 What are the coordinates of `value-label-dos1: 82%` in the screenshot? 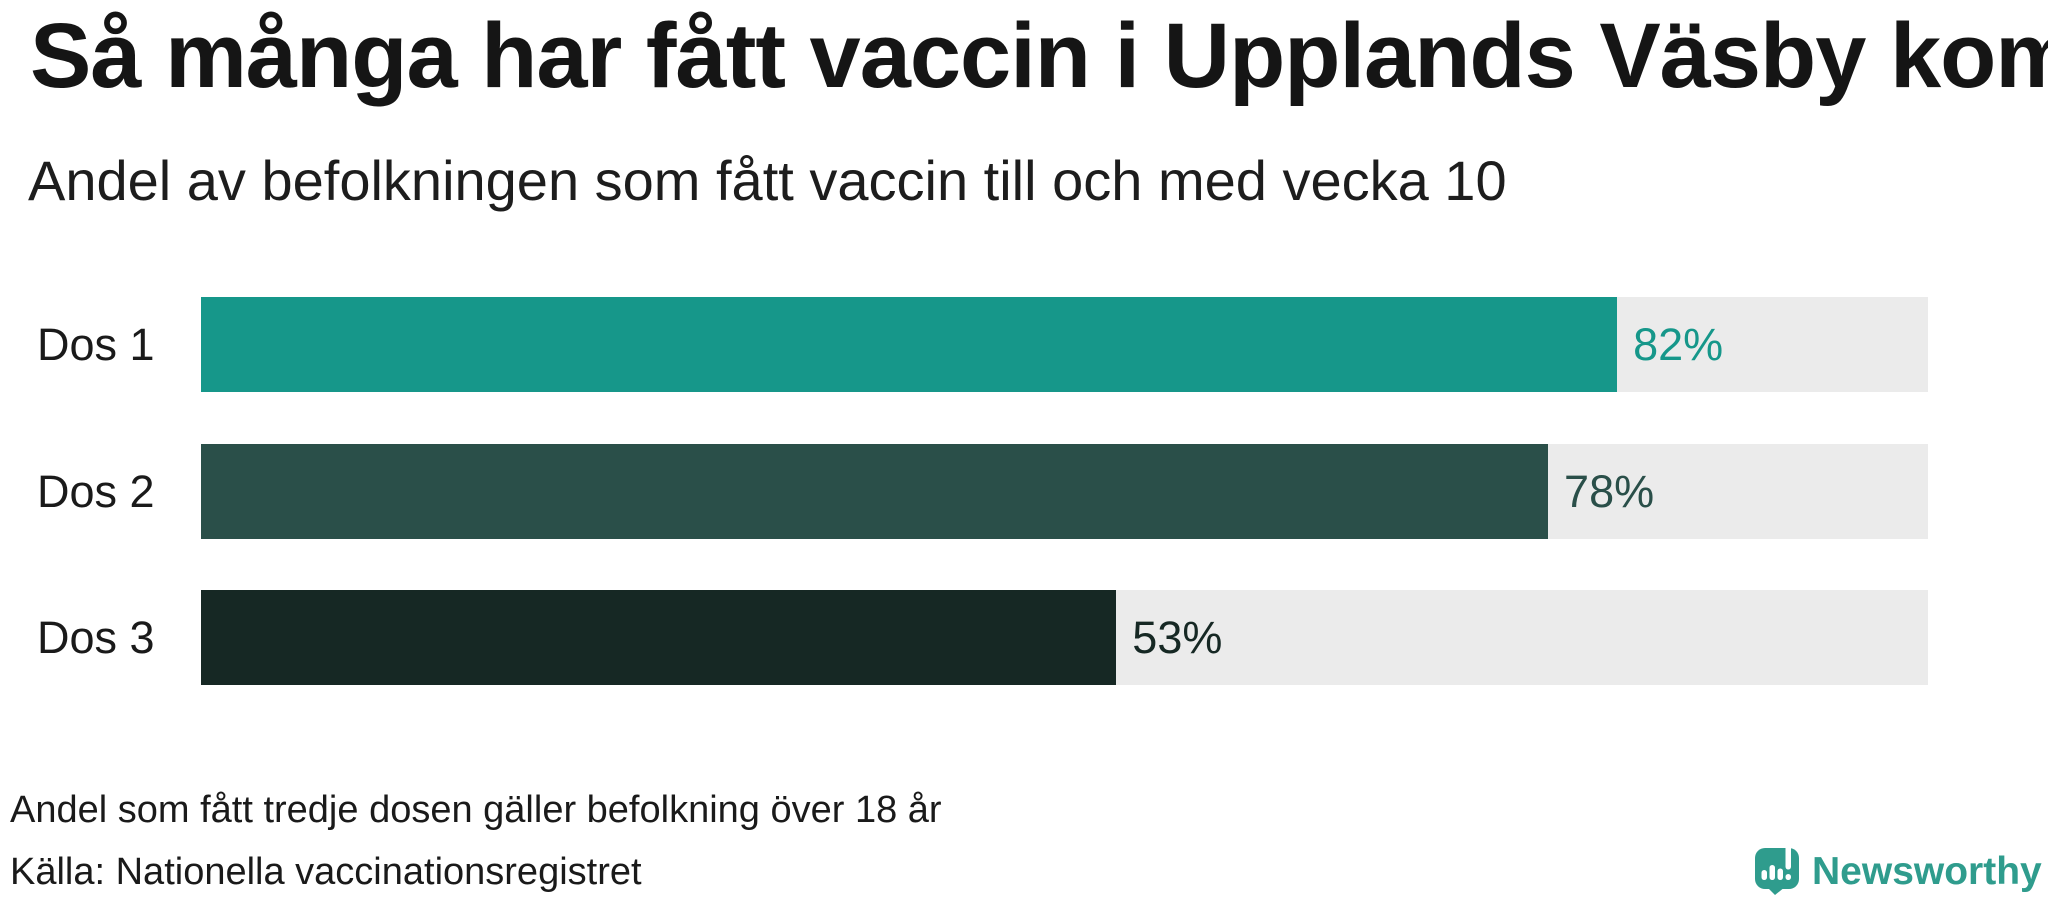 It's located at (1678, 344).